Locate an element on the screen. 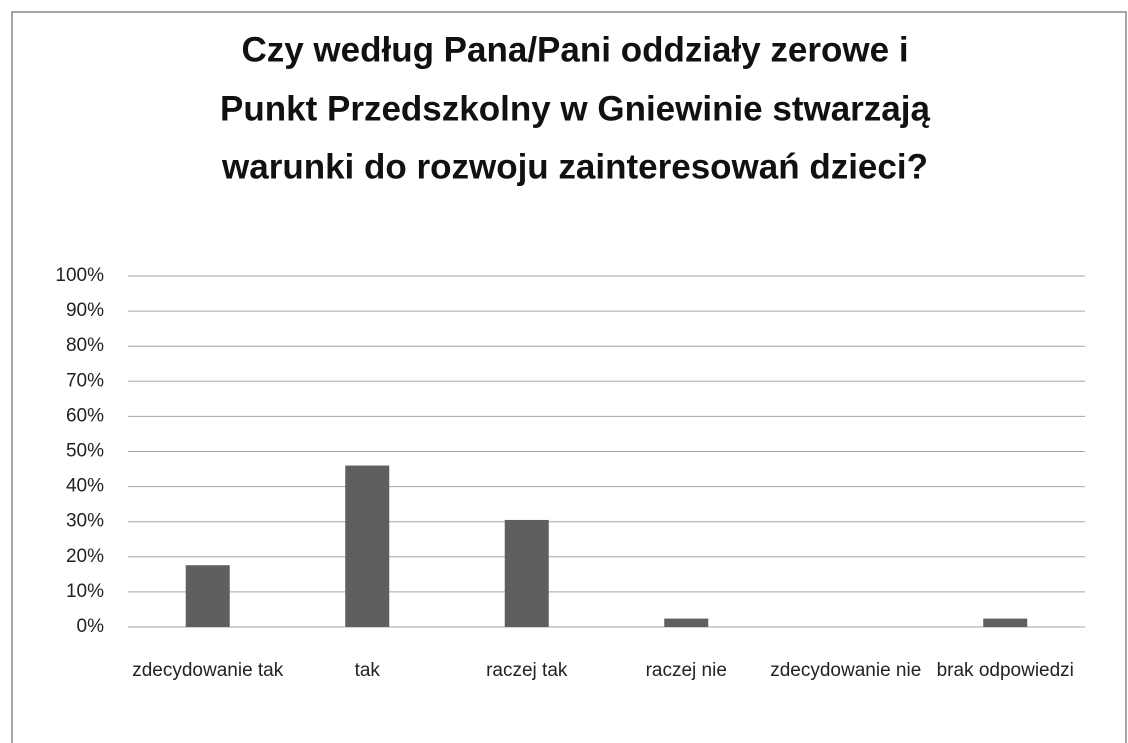  y-tick-label: 60% is located at coordinates (85, 415).